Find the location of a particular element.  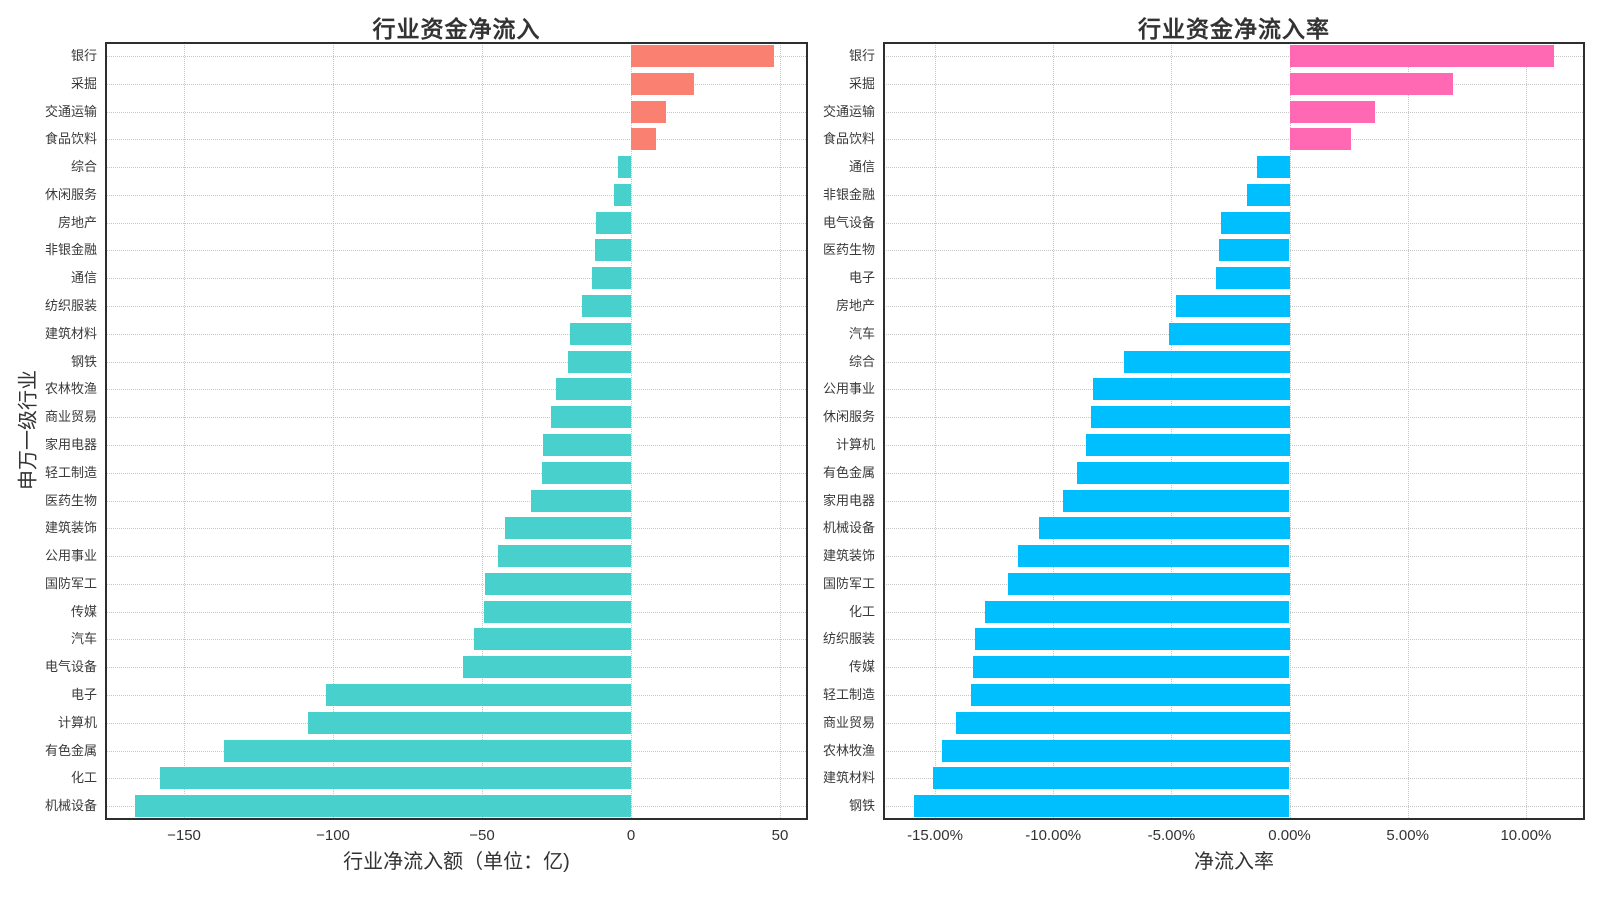

category-label: 化工 is located at coordinates (83, 778).